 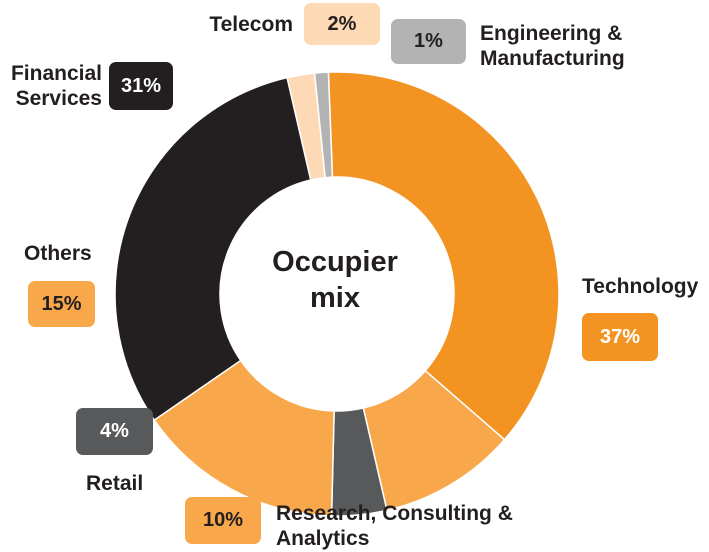 I want to click on label-engineering-manufacturing: Engineering & Manufacturing, so click(x=552, y=46).